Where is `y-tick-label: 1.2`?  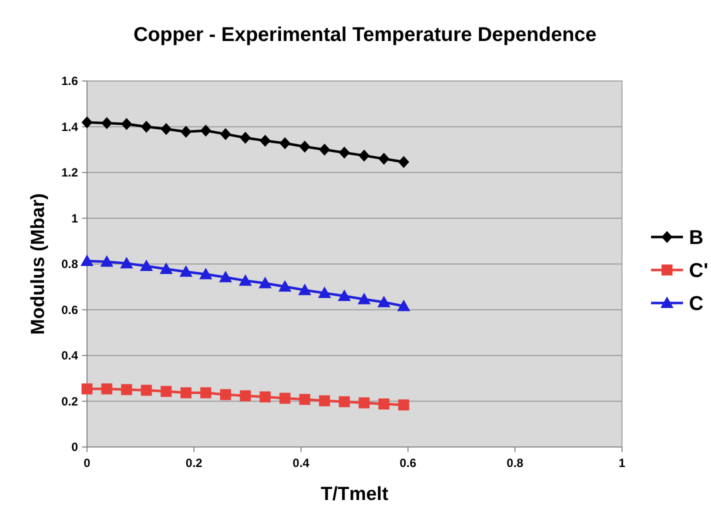
y-tick-label: 1.2 is located at coordinates (69, 173).